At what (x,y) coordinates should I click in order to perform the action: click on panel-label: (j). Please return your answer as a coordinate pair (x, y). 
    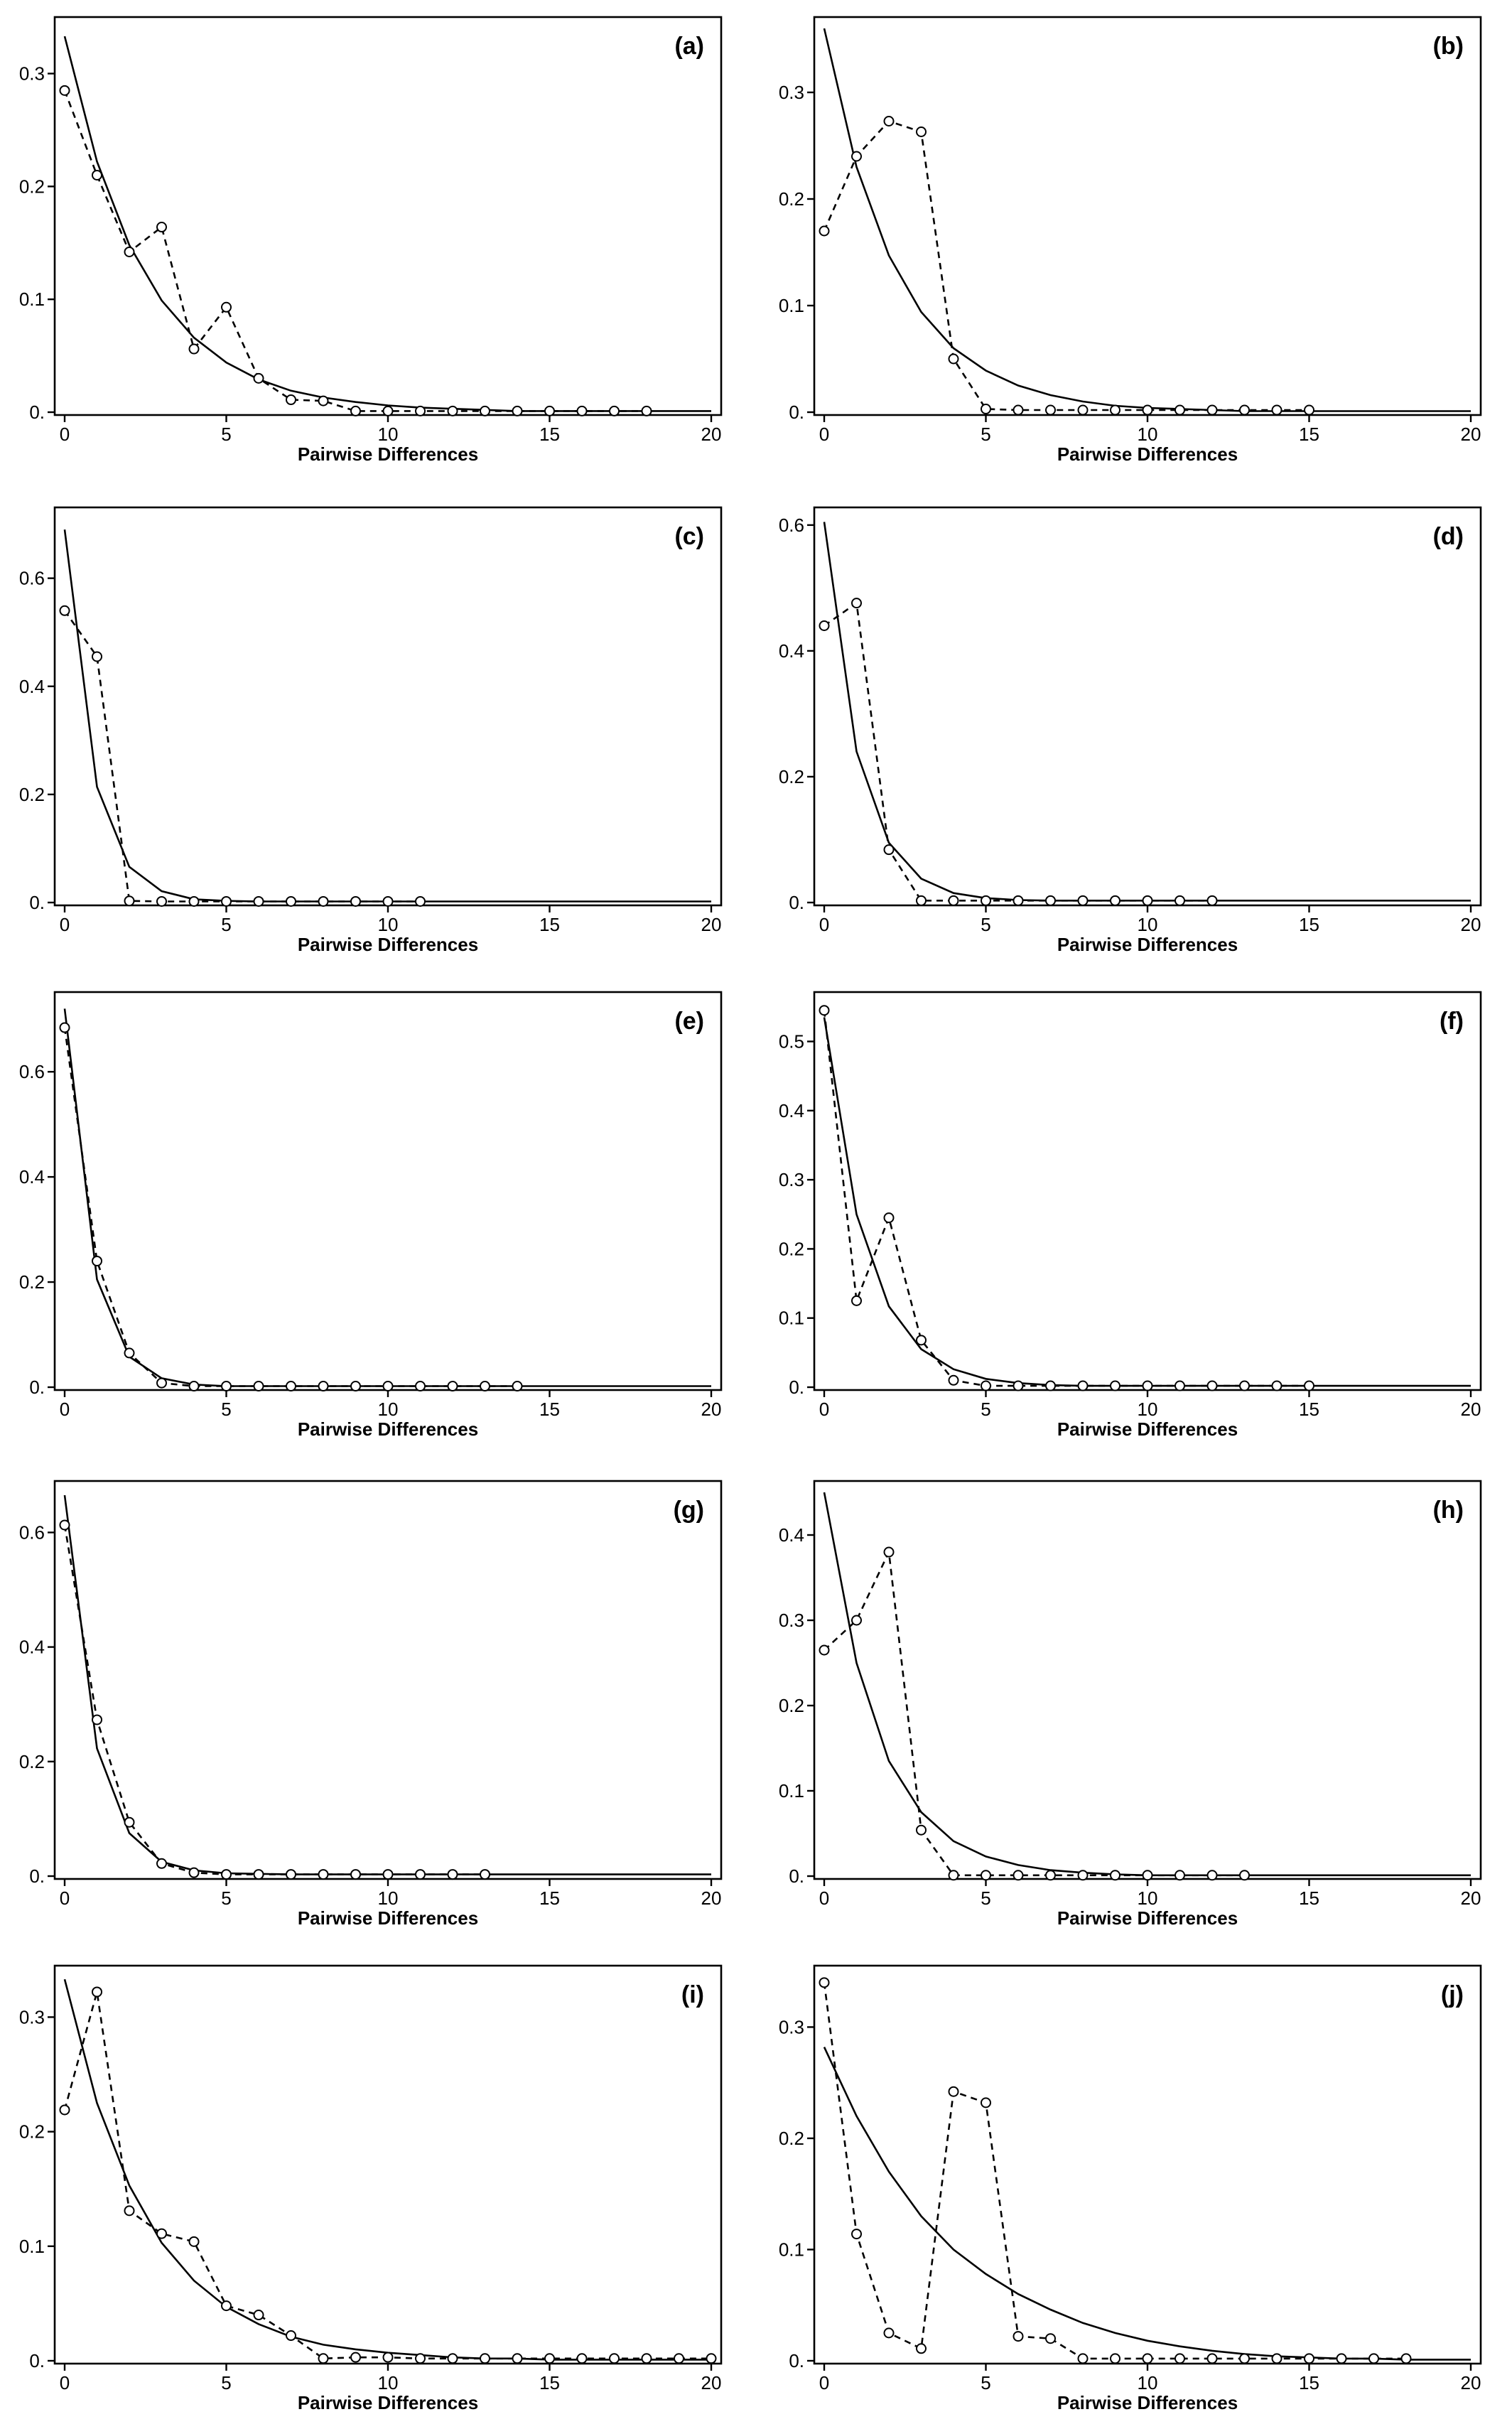
    Looking at the image, I should click on (1452, 1994).